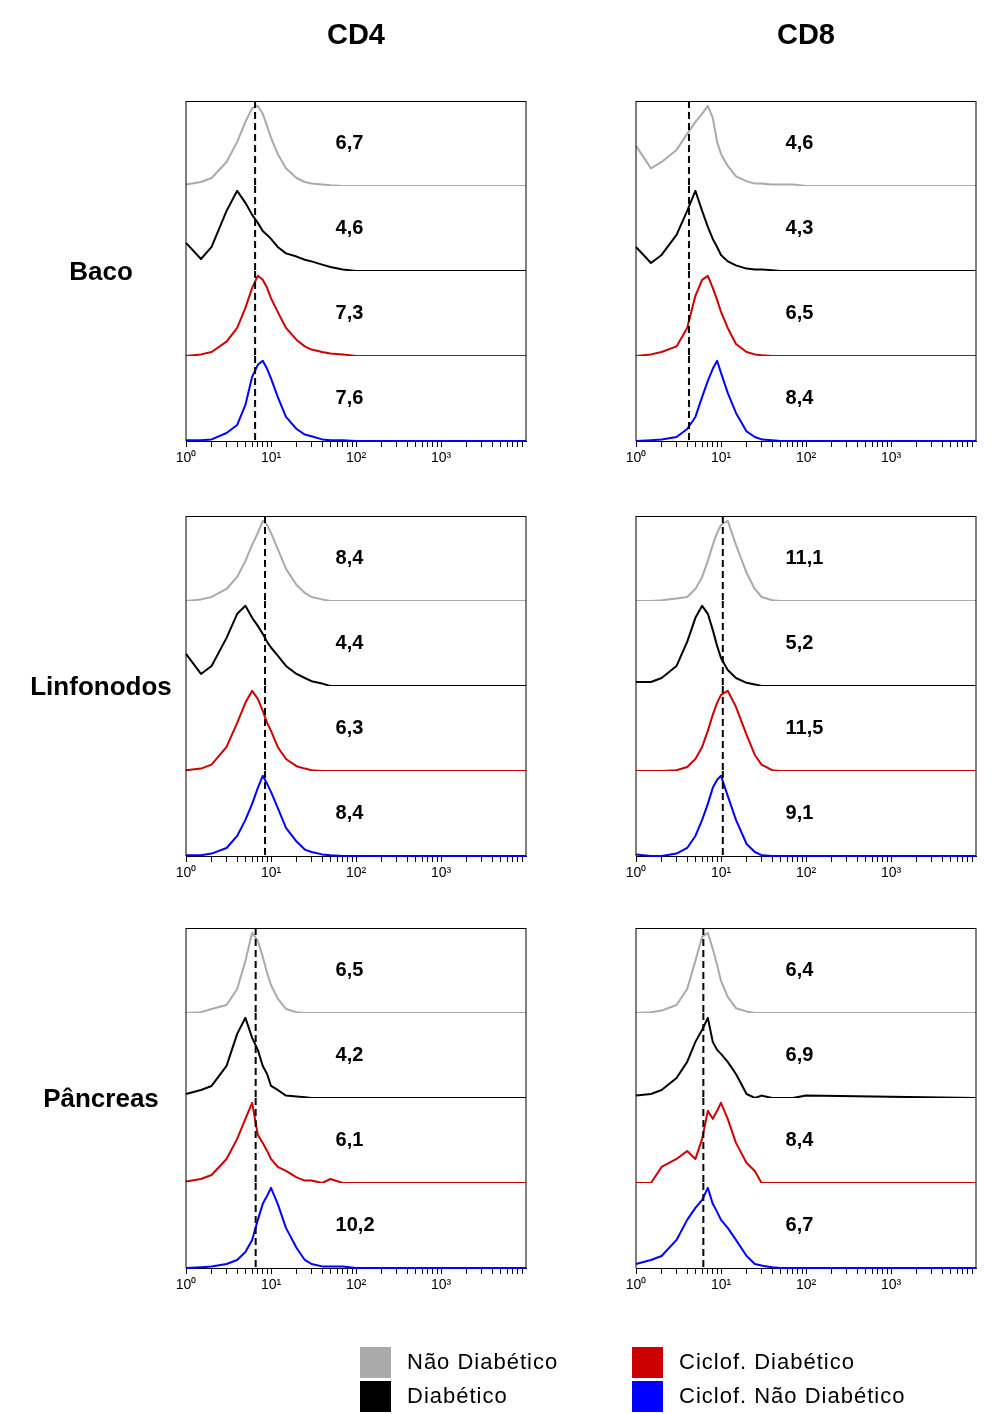 The height and width of the screenshot is (1414, 1002). Describe the element at coordinates (804, 726) in the screenshot. I see `annotation: 11,5` at that location.